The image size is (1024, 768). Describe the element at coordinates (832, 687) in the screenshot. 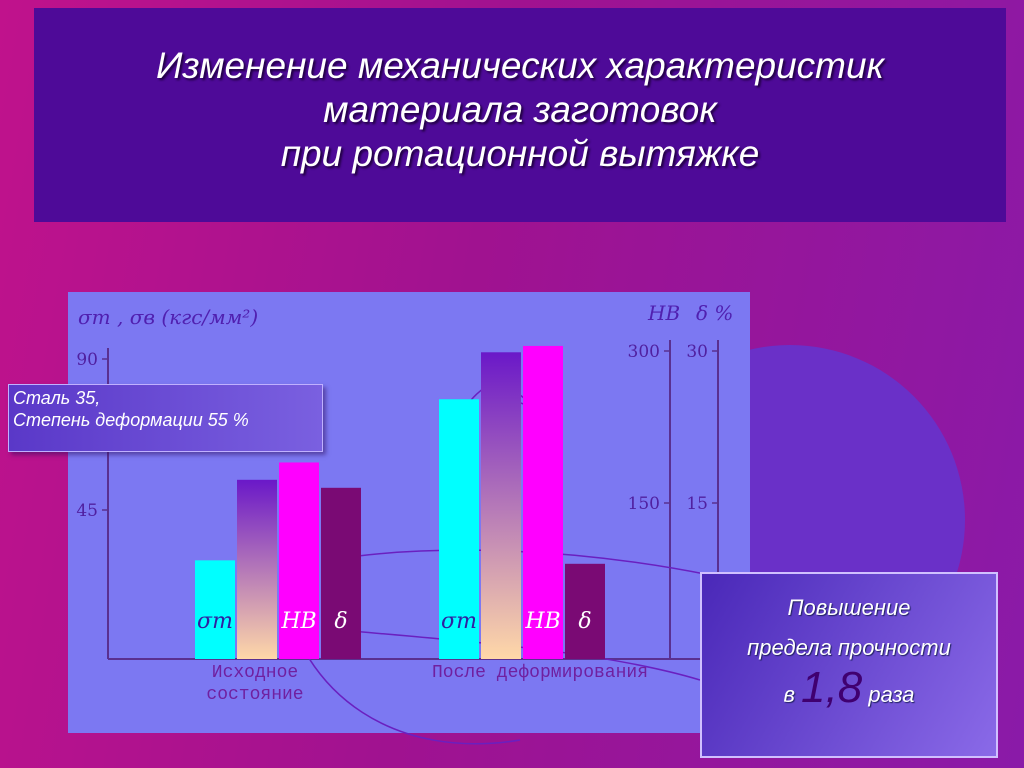

I see `callout-value: 1,8` at that location.